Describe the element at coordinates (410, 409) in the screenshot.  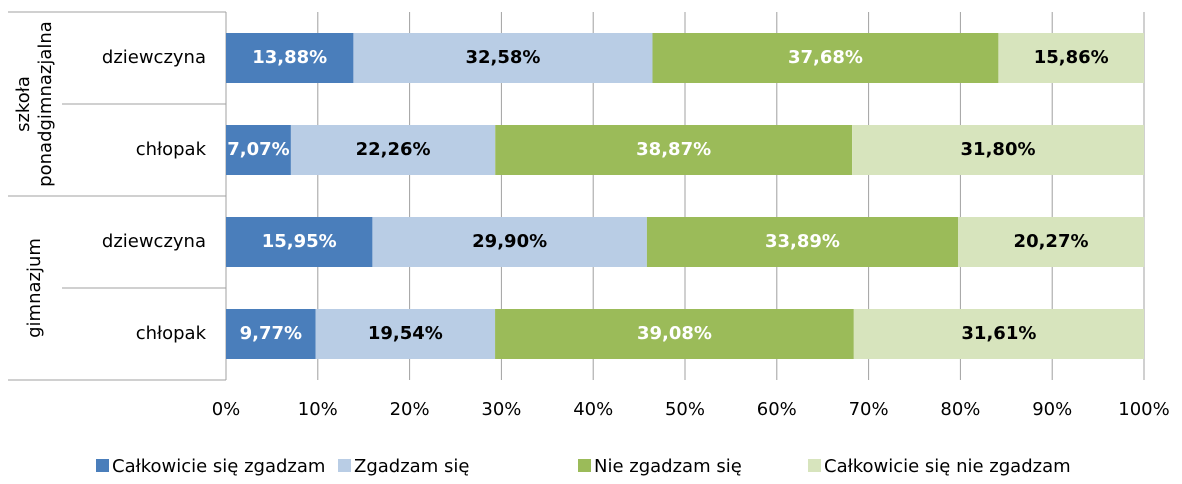
I see `x-tick-label: 20%` at that location.